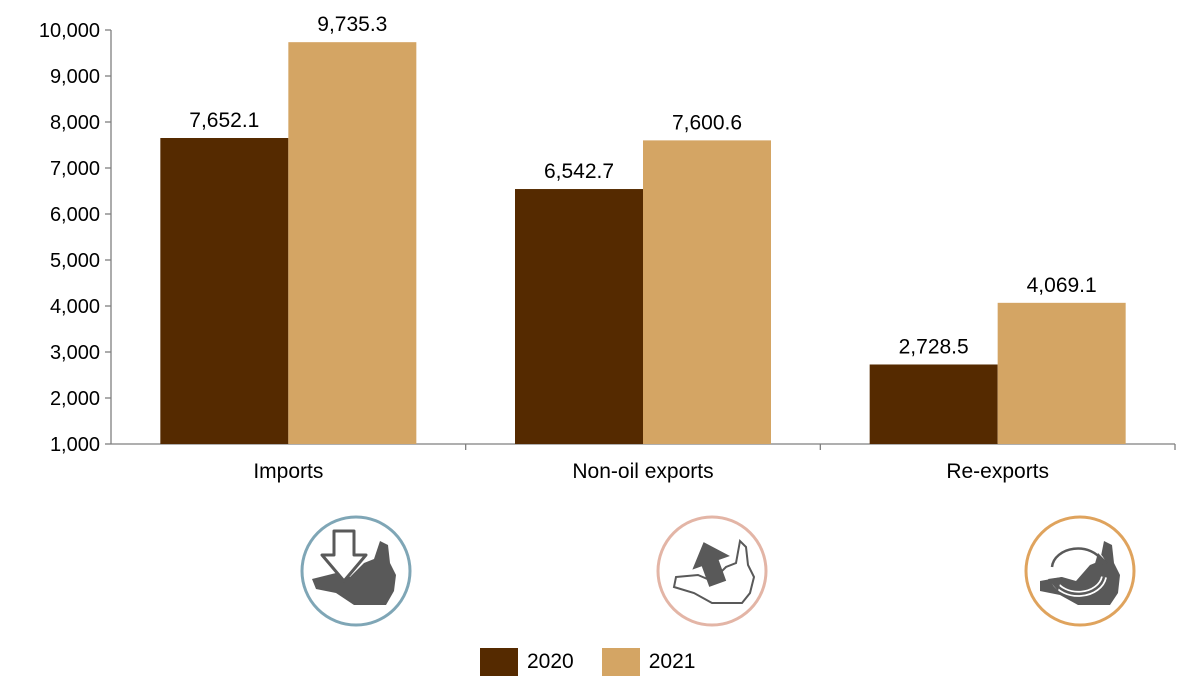 This screenshot has height=680, width=1187. What do you see at coordinates (356, 571) in the screenshot?
I see `imports-icon` at bounding box center [356, 571].